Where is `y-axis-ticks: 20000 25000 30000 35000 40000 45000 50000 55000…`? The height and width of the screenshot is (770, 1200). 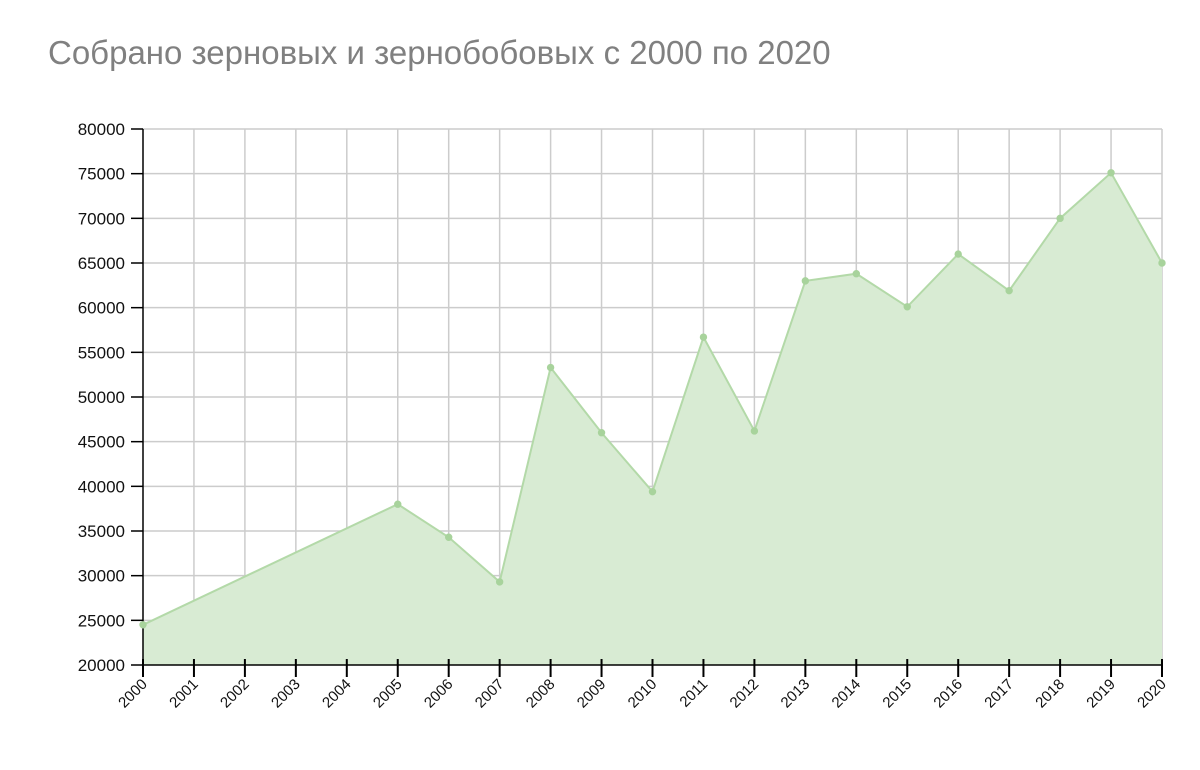
y-axis-ticks: 20000 25000 30000 35000 40000 45000 50000 55000… is located at coordinates (110, 397).